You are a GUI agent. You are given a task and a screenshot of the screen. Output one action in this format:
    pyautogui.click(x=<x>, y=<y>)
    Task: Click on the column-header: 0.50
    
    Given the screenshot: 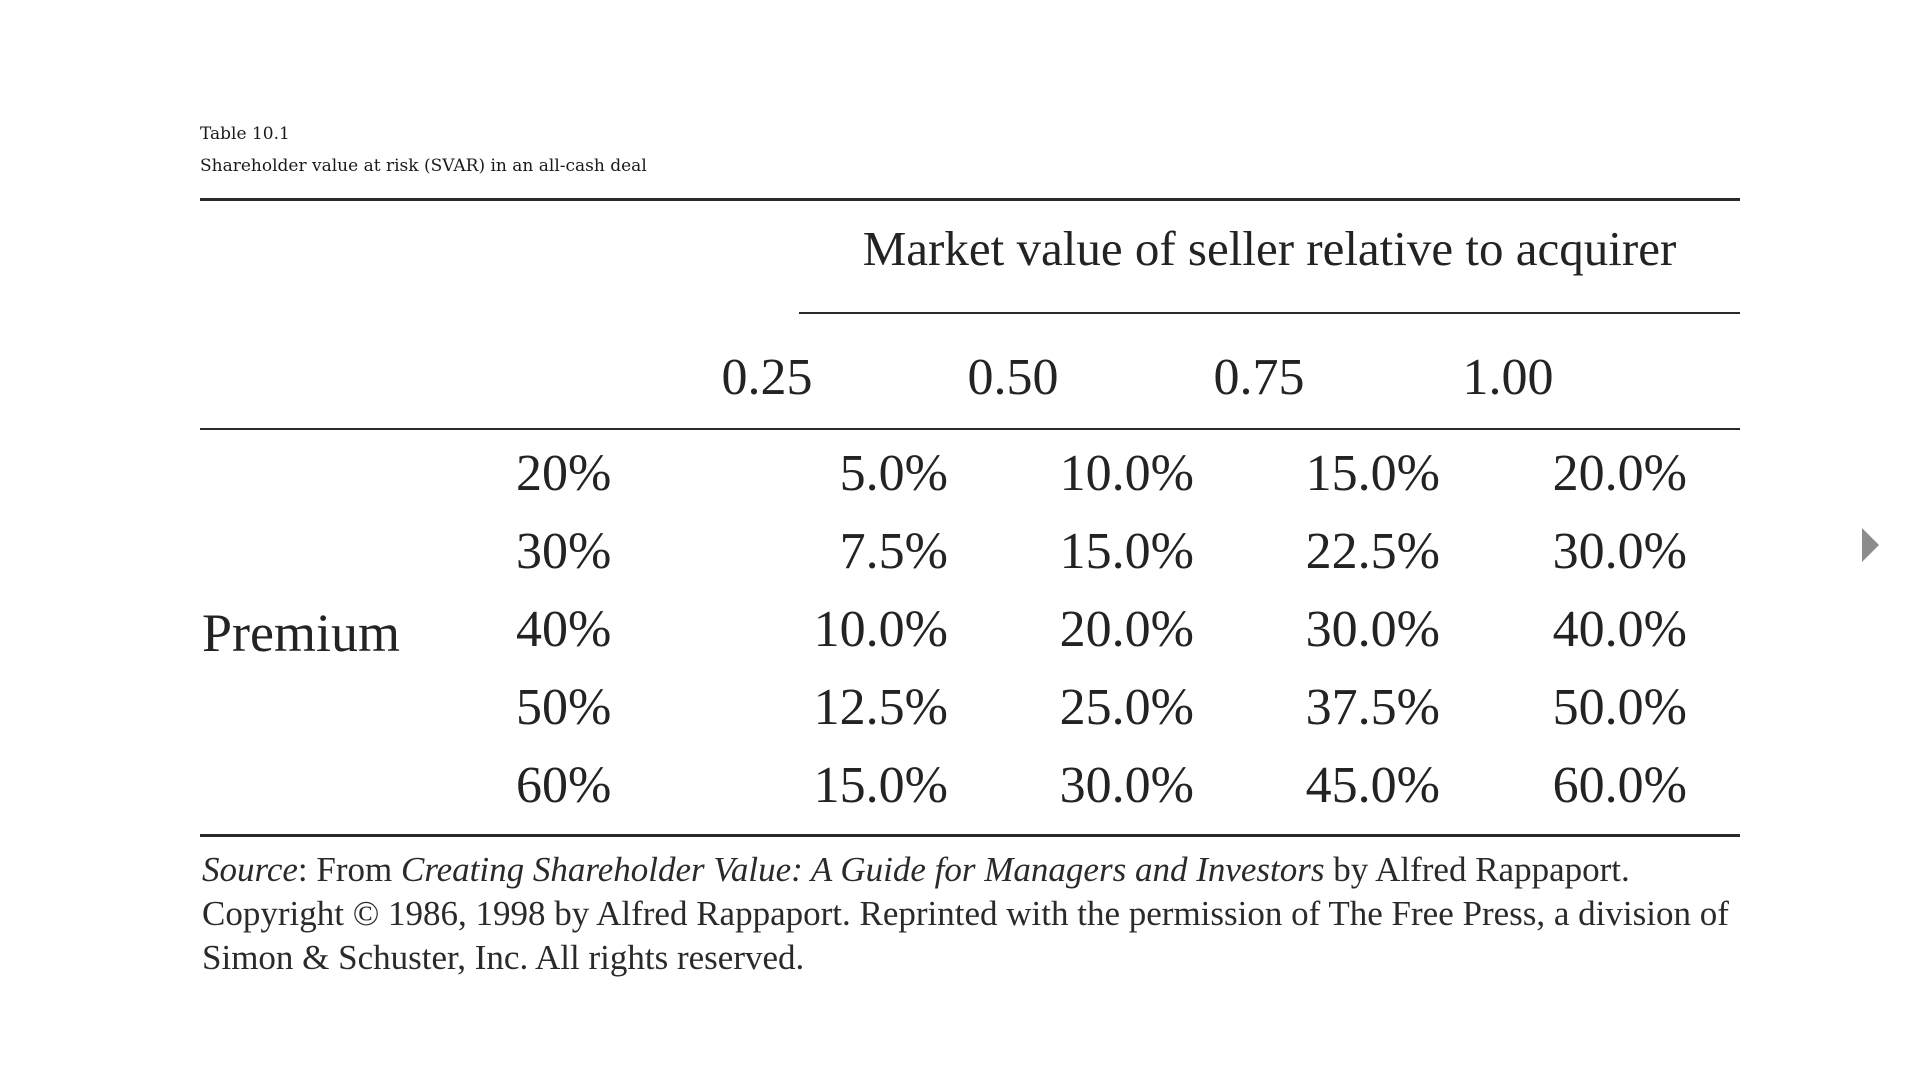 What is the action you would take?
    pyautogui.click(x=1013, y=377)
    